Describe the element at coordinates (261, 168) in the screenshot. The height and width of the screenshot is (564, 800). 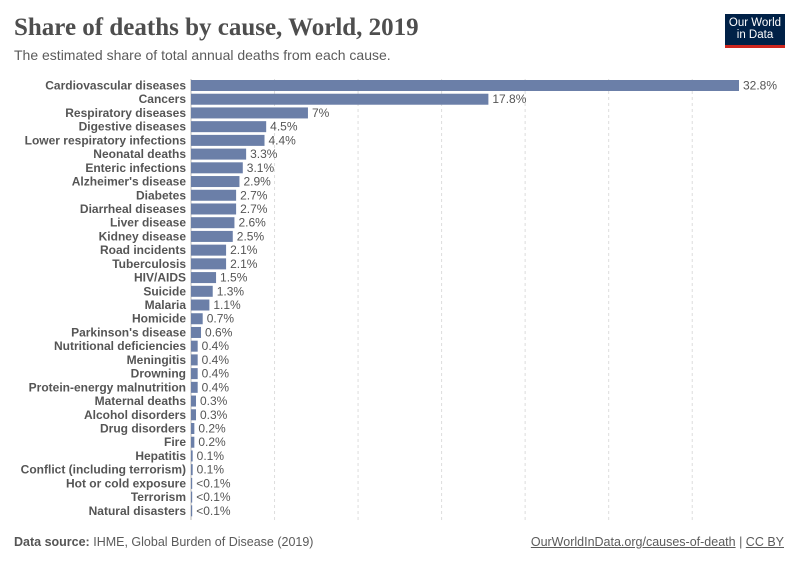
I see `data-label: 3.1%` at that location.